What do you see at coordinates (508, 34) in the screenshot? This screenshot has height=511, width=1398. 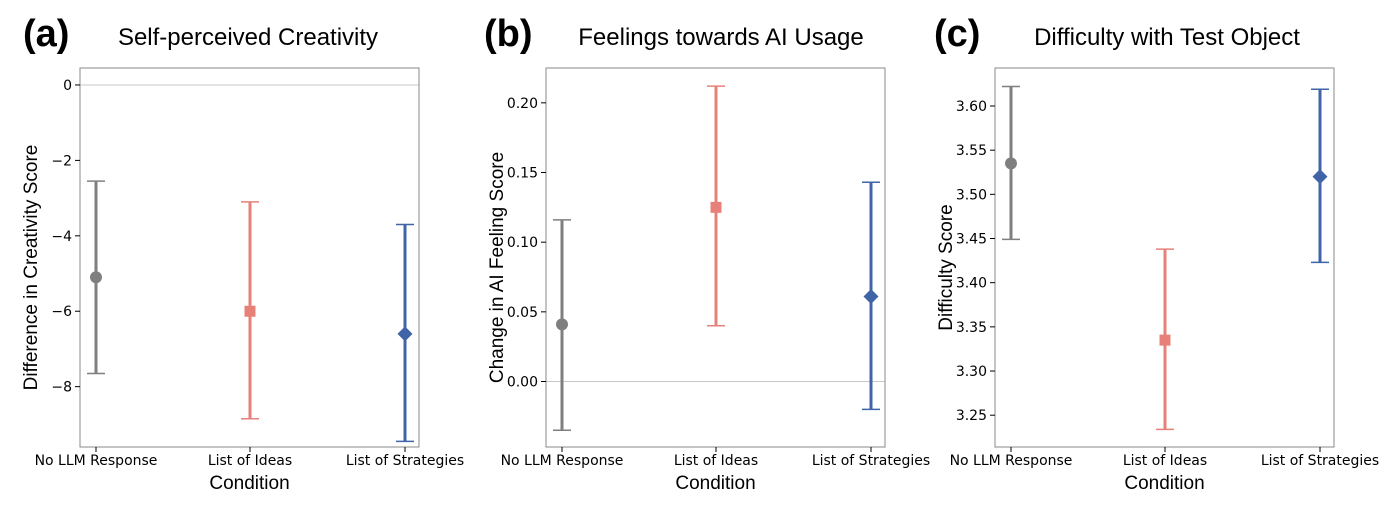 I see `panel-label: (b)` at bounding box center [508, 34].